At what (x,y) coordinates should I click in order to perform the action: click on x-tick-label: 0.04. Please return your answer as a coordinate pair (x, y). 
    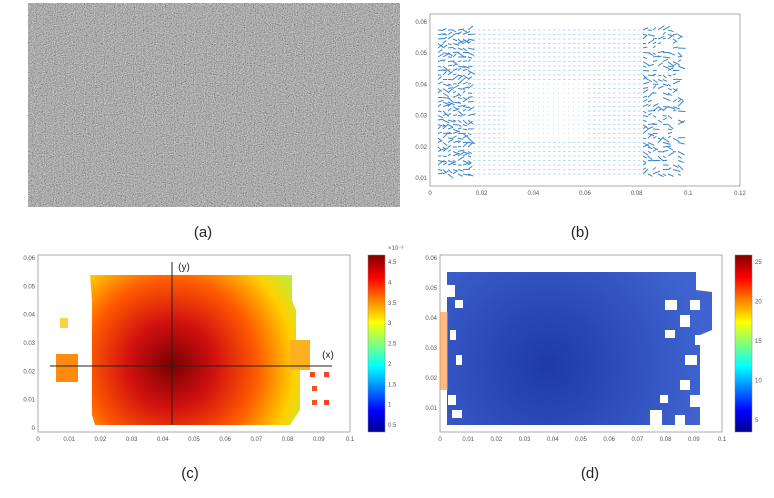
    Looking at the image, I should click on (533, 194).